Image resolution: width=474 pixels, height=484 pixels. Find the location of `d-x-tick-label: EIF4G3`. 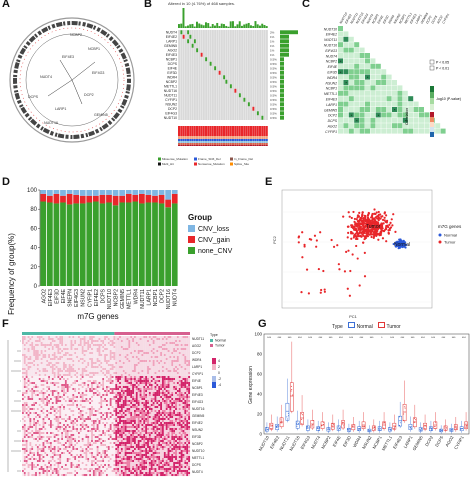

d-x-tick-label: EIF4G3 is located at coordinates (77, 298).